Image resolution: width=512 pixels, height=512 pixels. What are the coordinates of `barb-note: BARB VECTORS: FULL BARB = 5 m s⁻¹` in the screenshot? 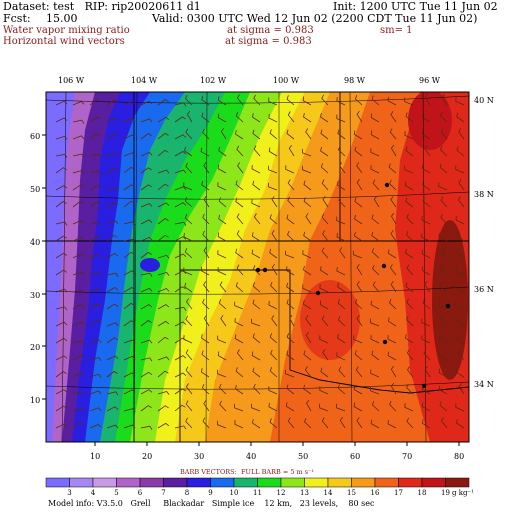 It's located at (247, 472).